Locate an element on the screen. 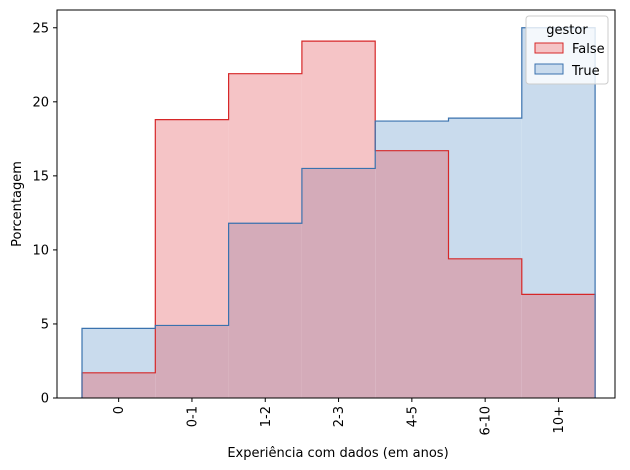  legend-swatch-true is located at coordinates (549, 69).